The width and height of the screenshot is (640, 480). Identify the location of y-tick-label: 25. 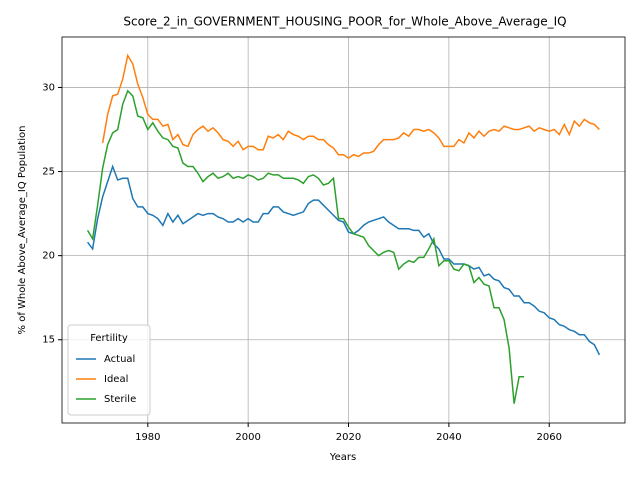
(48, 172).